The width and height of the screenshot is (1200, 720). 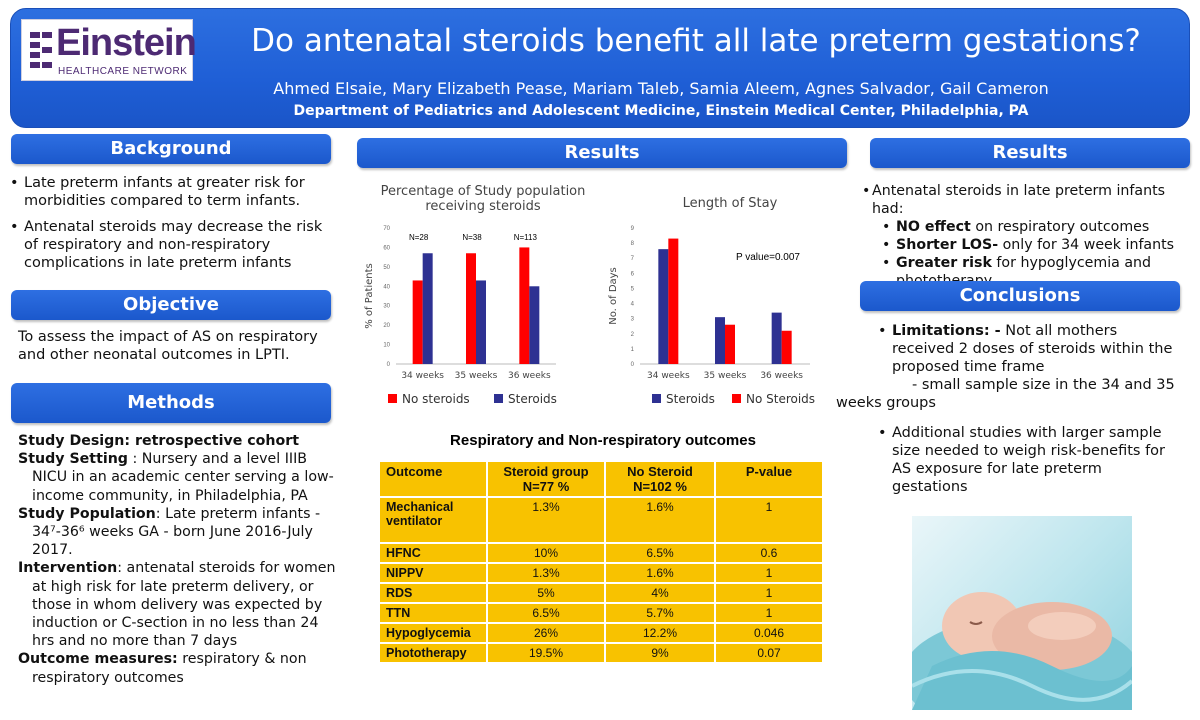 What do you see at coordinates (1039, 245) in the screenshot?
I see `results-point: Shorter LOS- only for 34 week infants` at bounding box center [1039, 245].